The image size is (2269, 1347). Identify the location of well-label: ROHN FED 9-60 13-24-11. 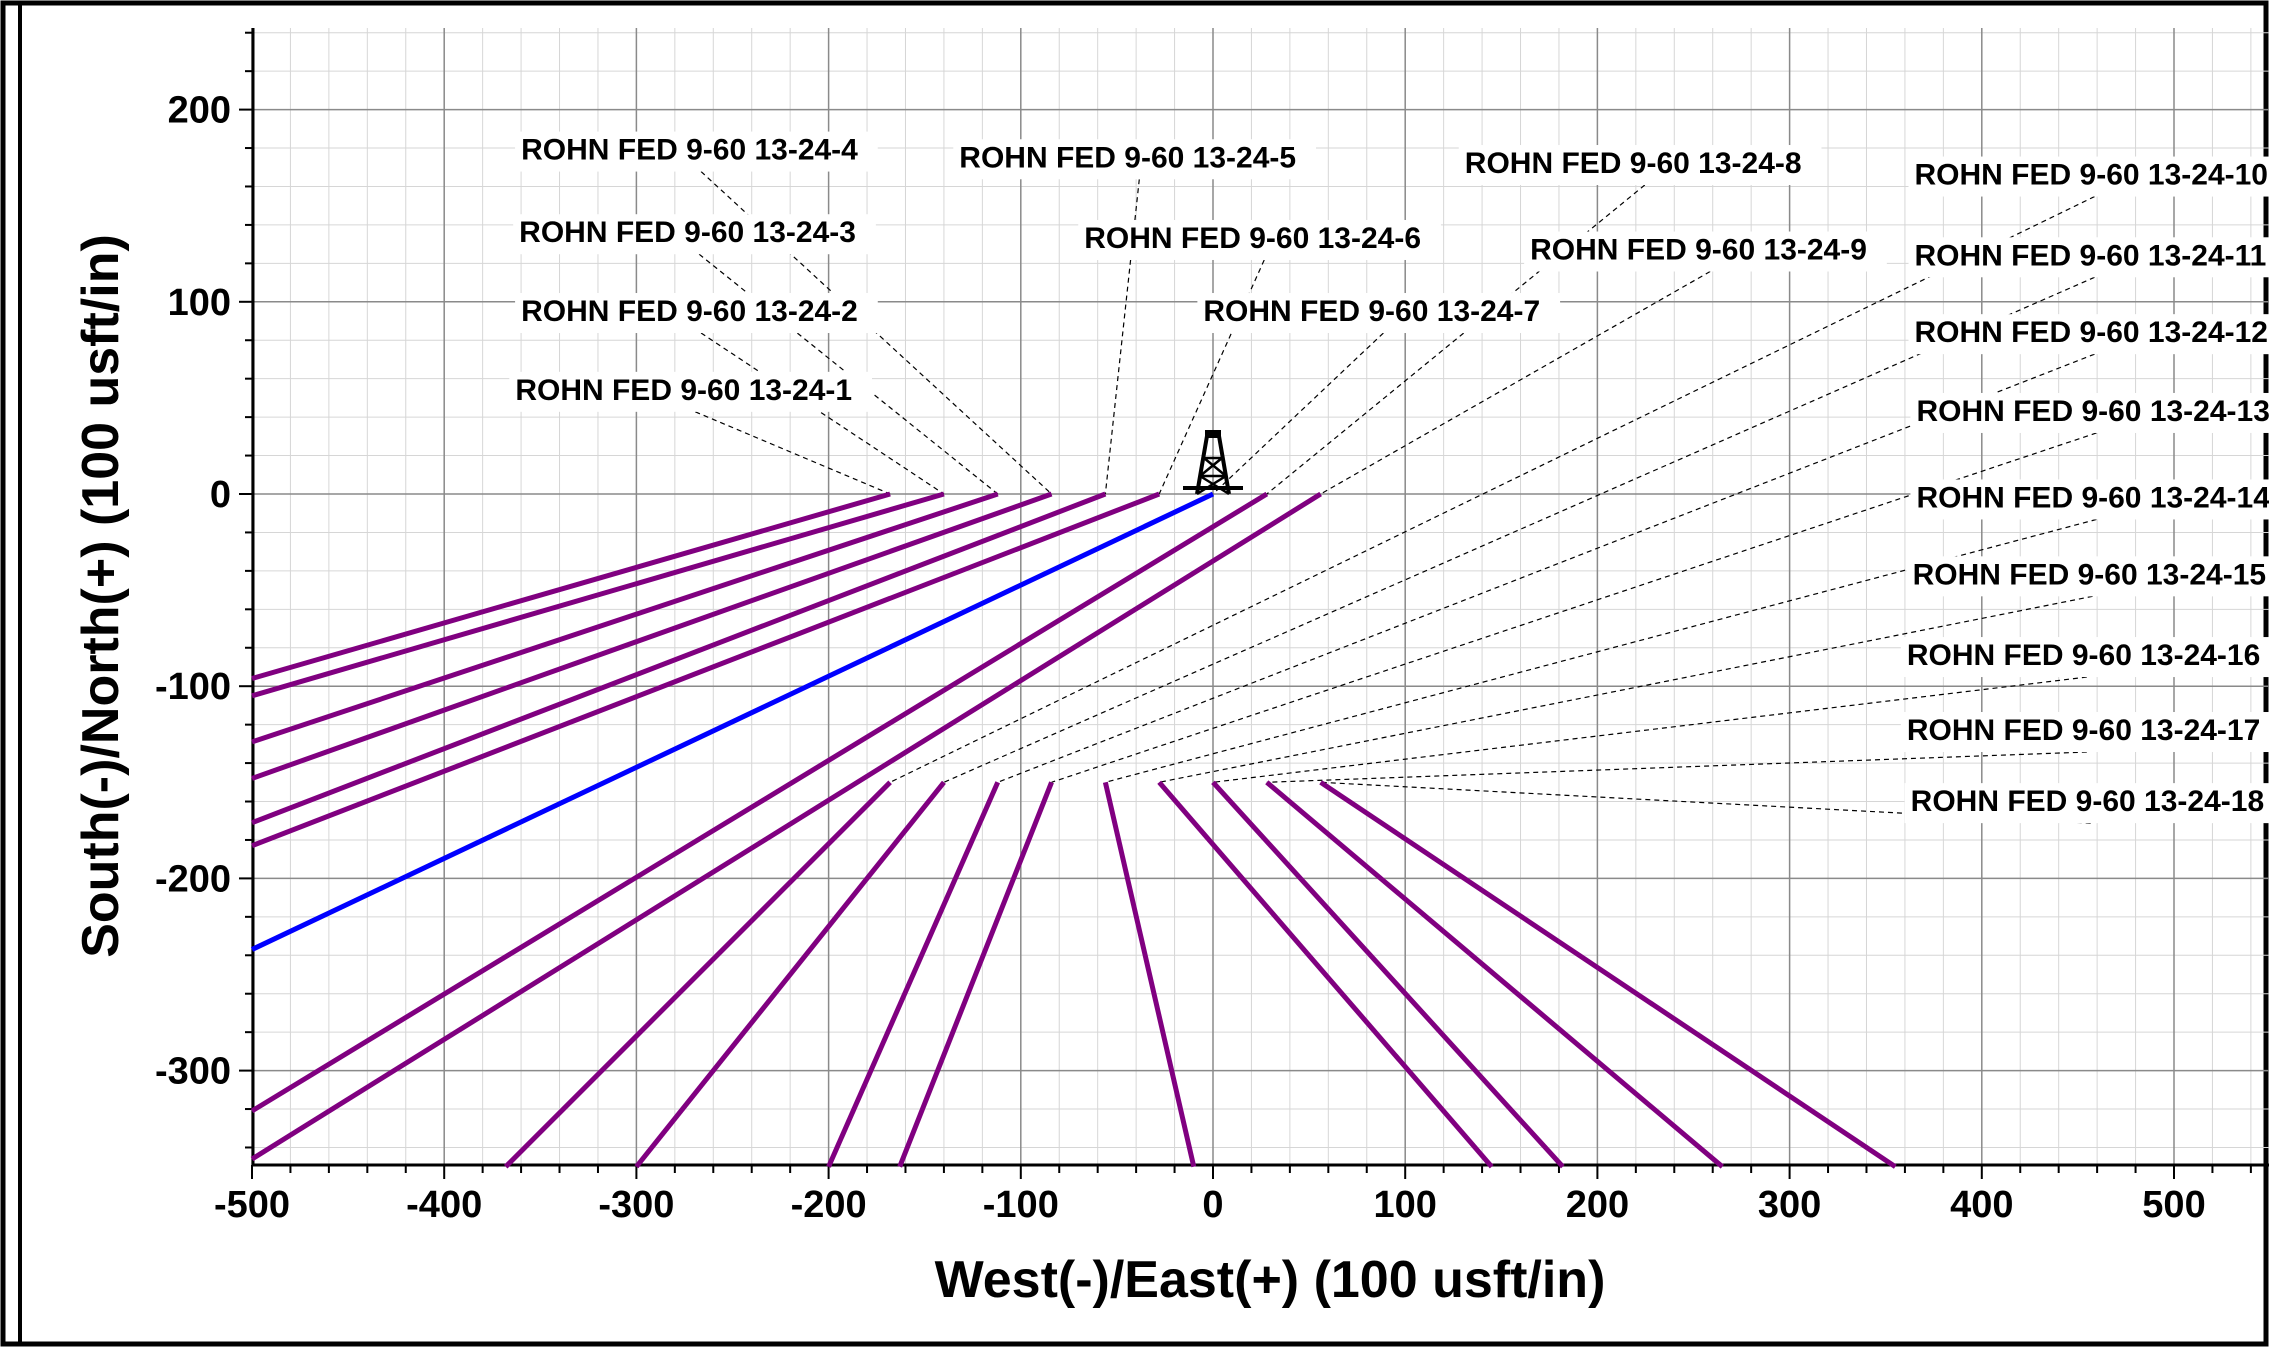
(2091, 255).